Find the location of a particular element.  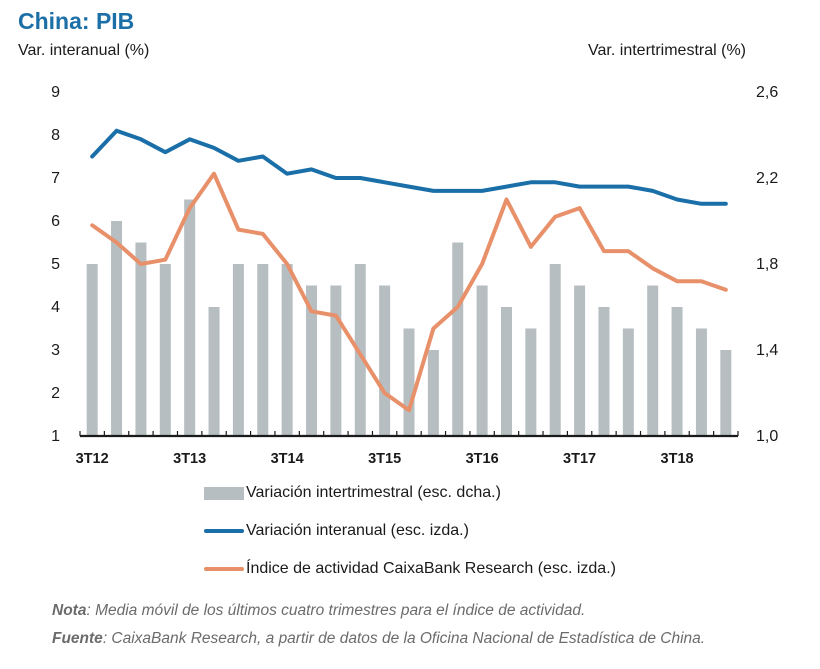

left-tick-label: 7 is located at coordinates (55, 178).